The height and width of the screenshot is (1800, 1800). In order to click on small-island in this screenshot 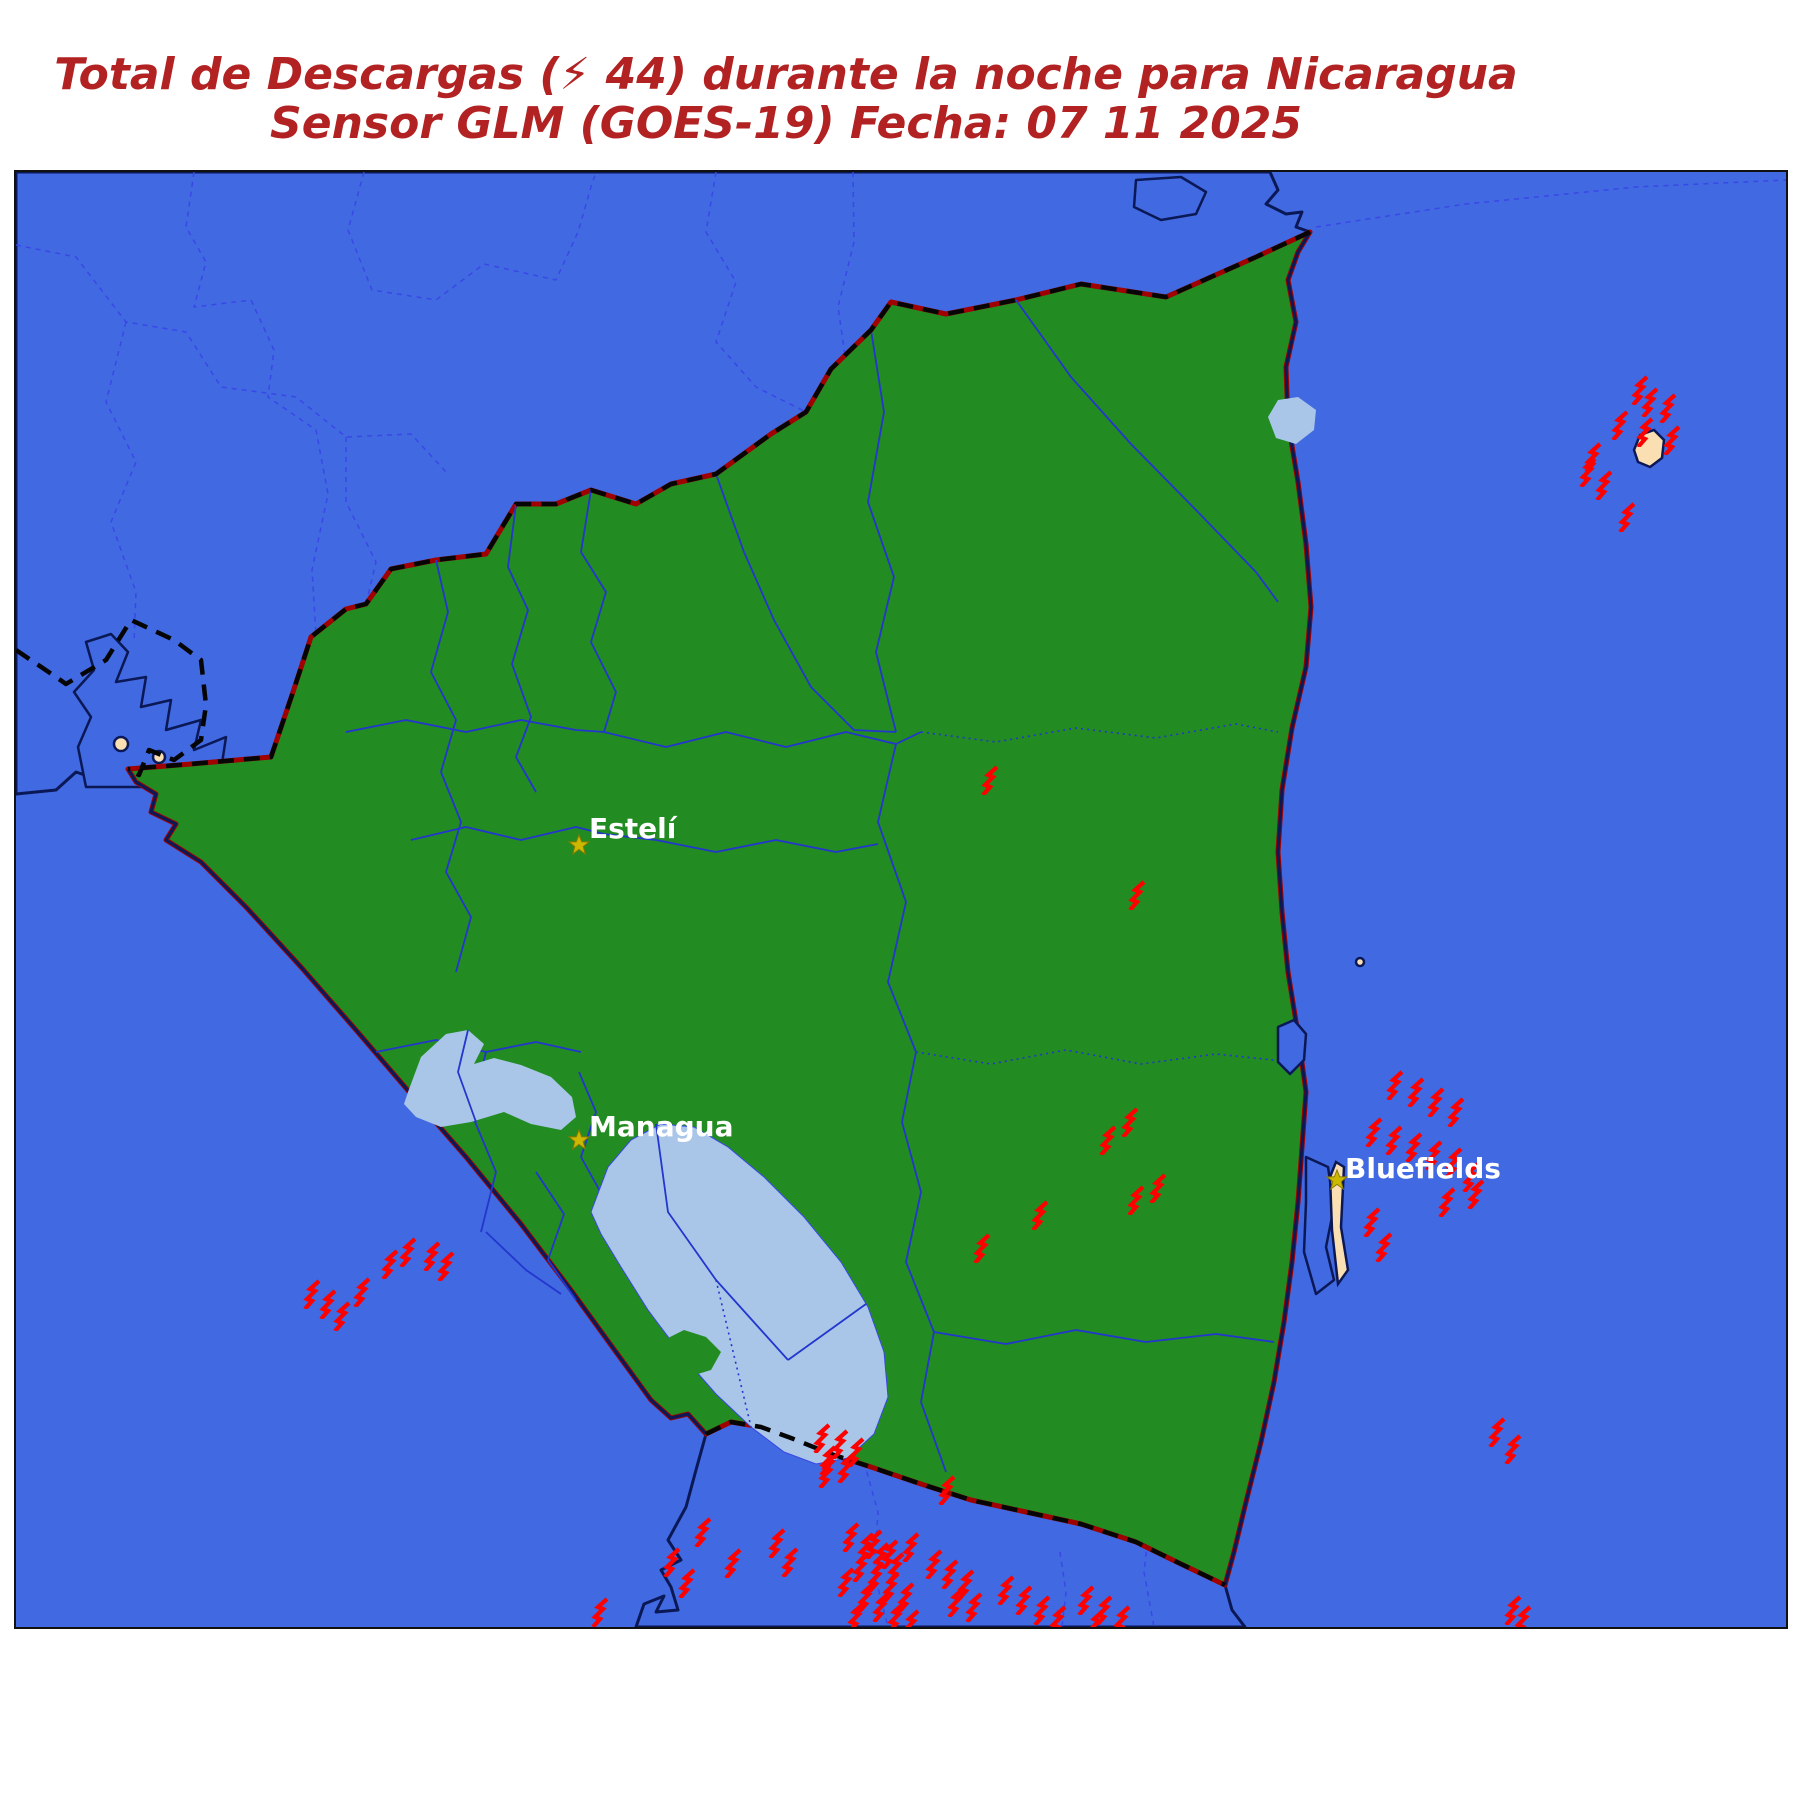, I will do `click(1360, 962)`.